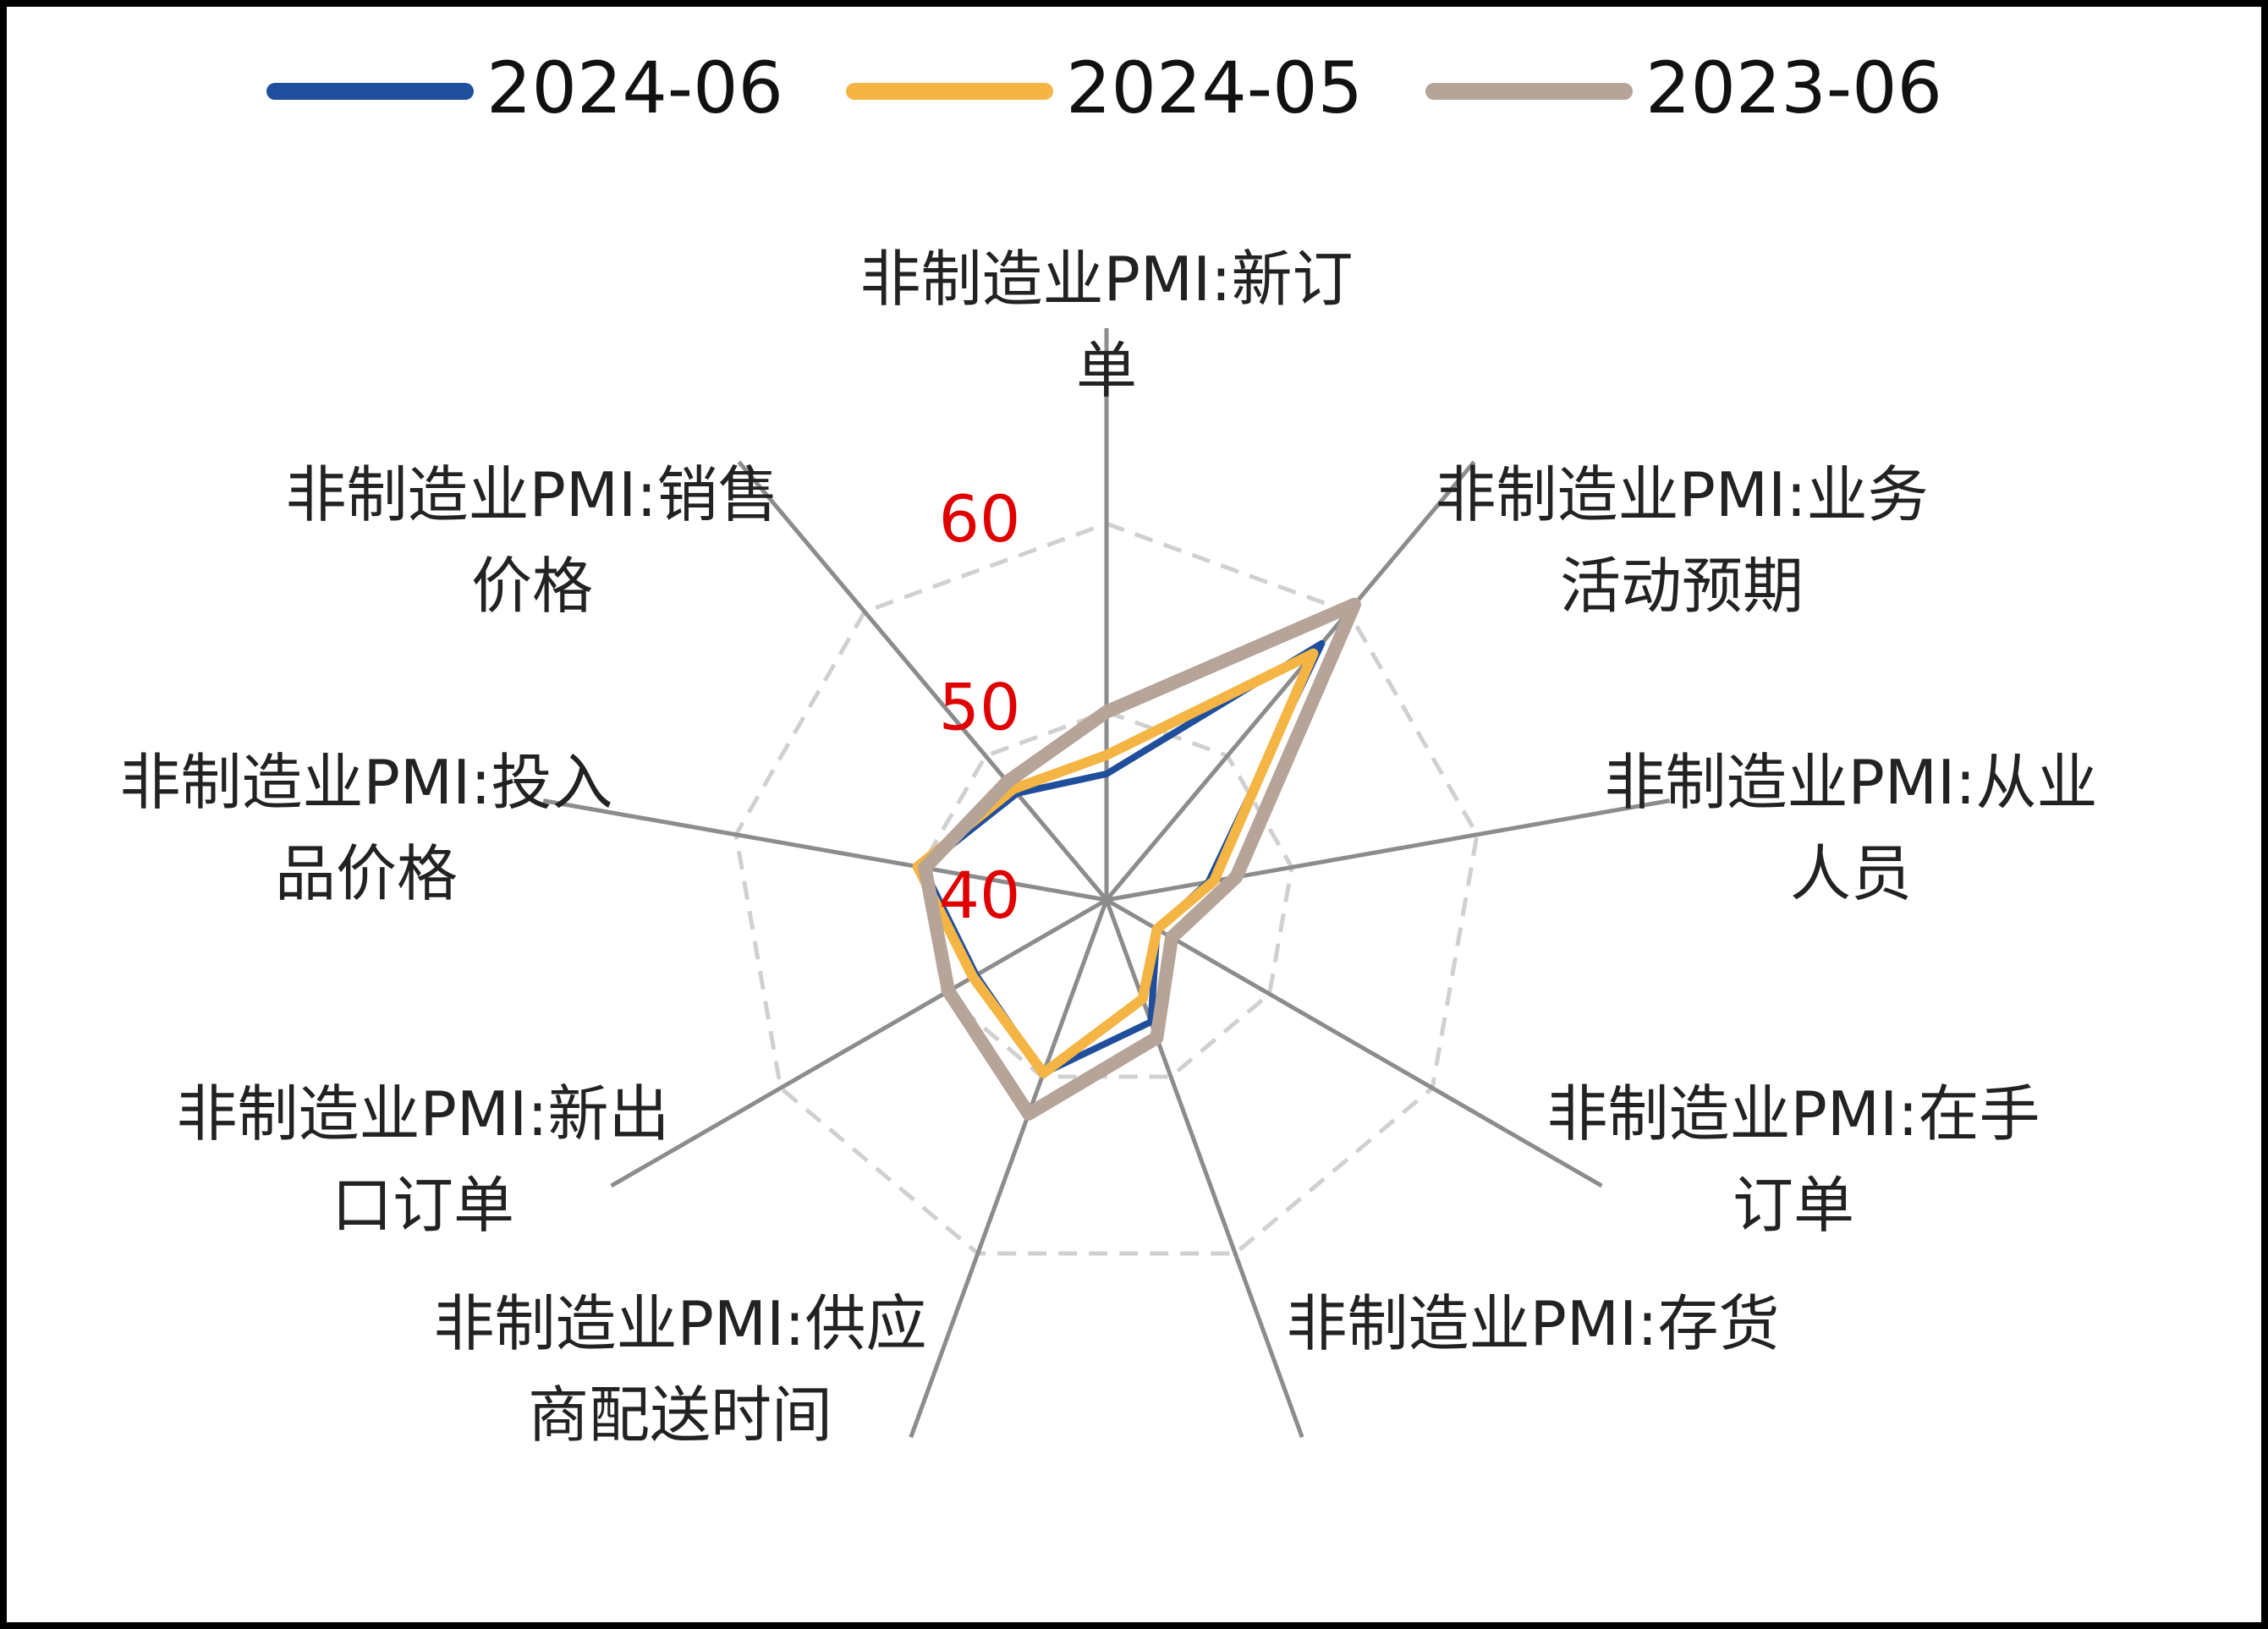  What do you see at coordinates (1532, 1323) in the screenshot?
I see `category-label: 非制造业PMI:存货` at bounding box center [1532, 1323].